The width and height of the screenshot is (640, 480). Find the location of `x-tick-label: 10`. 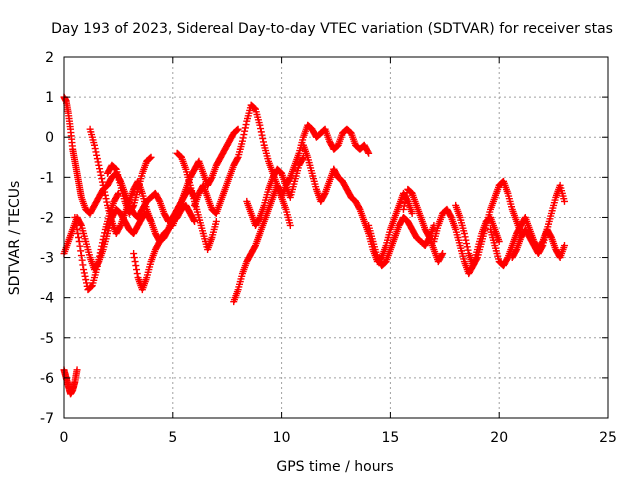

x-tick-label: 10 is located at coordinates (282, 438).